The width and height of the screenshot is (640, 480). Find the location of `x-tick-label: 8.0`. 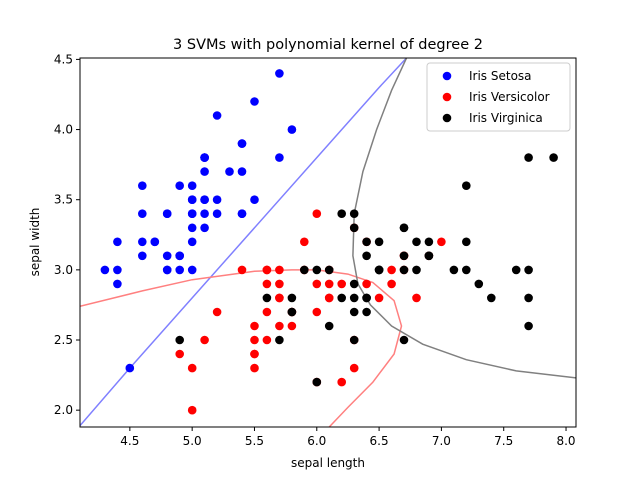

x-tick-label: 8.0 is located at coordinates (565, 441).